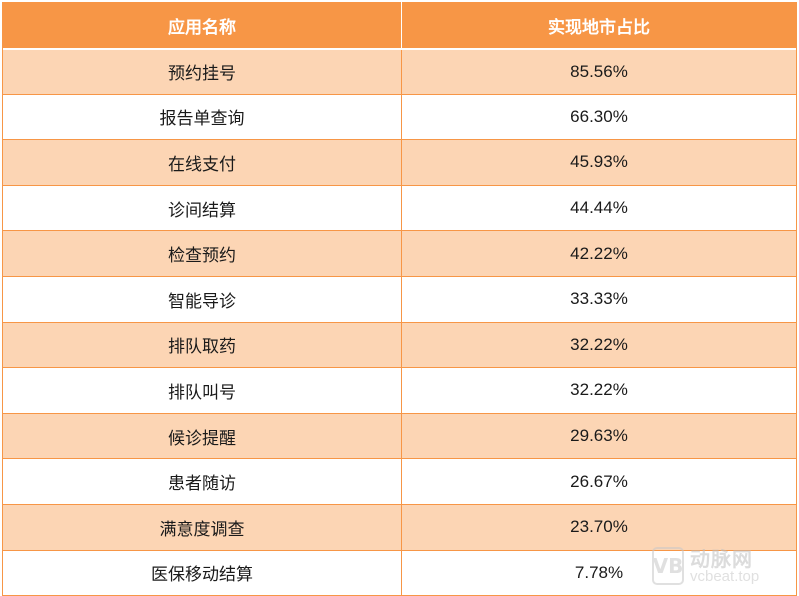 This screenshot has width=799, height=596. What do you see at coordinates (202, 390) in the screenshot?
I see `app-name-cell: 排队叫号` at bounding box center [202, 390].